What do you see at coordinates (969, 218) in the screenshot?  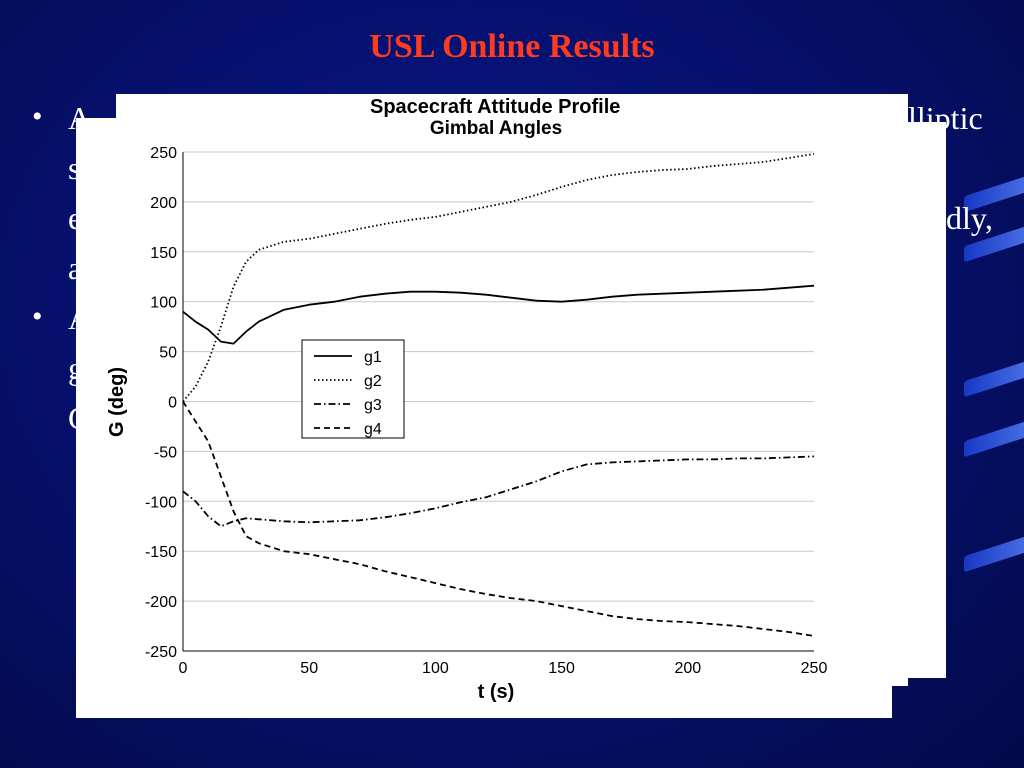 I see `bullet-trailing-text: dly,` at bounding box center [969, 218].